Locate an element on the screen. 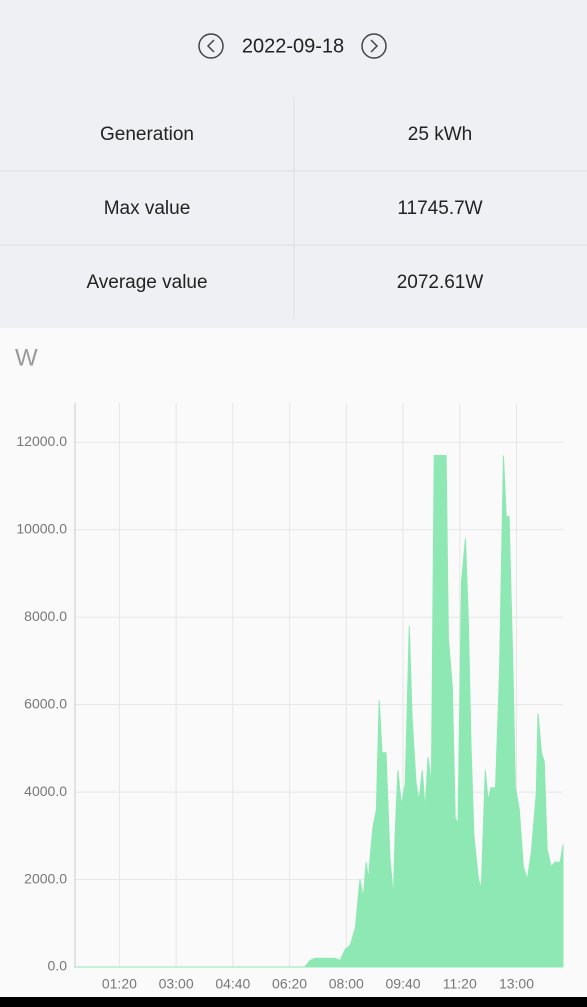  x-tick-label: 09:40 is located at coordinates (403, 984).